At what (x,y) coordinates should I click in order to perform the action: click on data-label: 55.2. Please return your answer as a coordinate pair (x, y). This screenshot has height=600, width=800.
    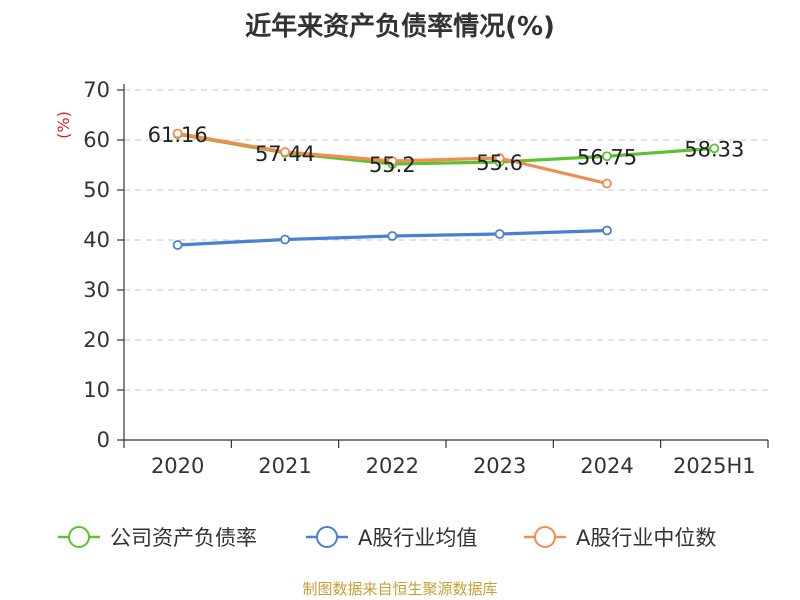
    Looking at the image, I should click on (392, 165).